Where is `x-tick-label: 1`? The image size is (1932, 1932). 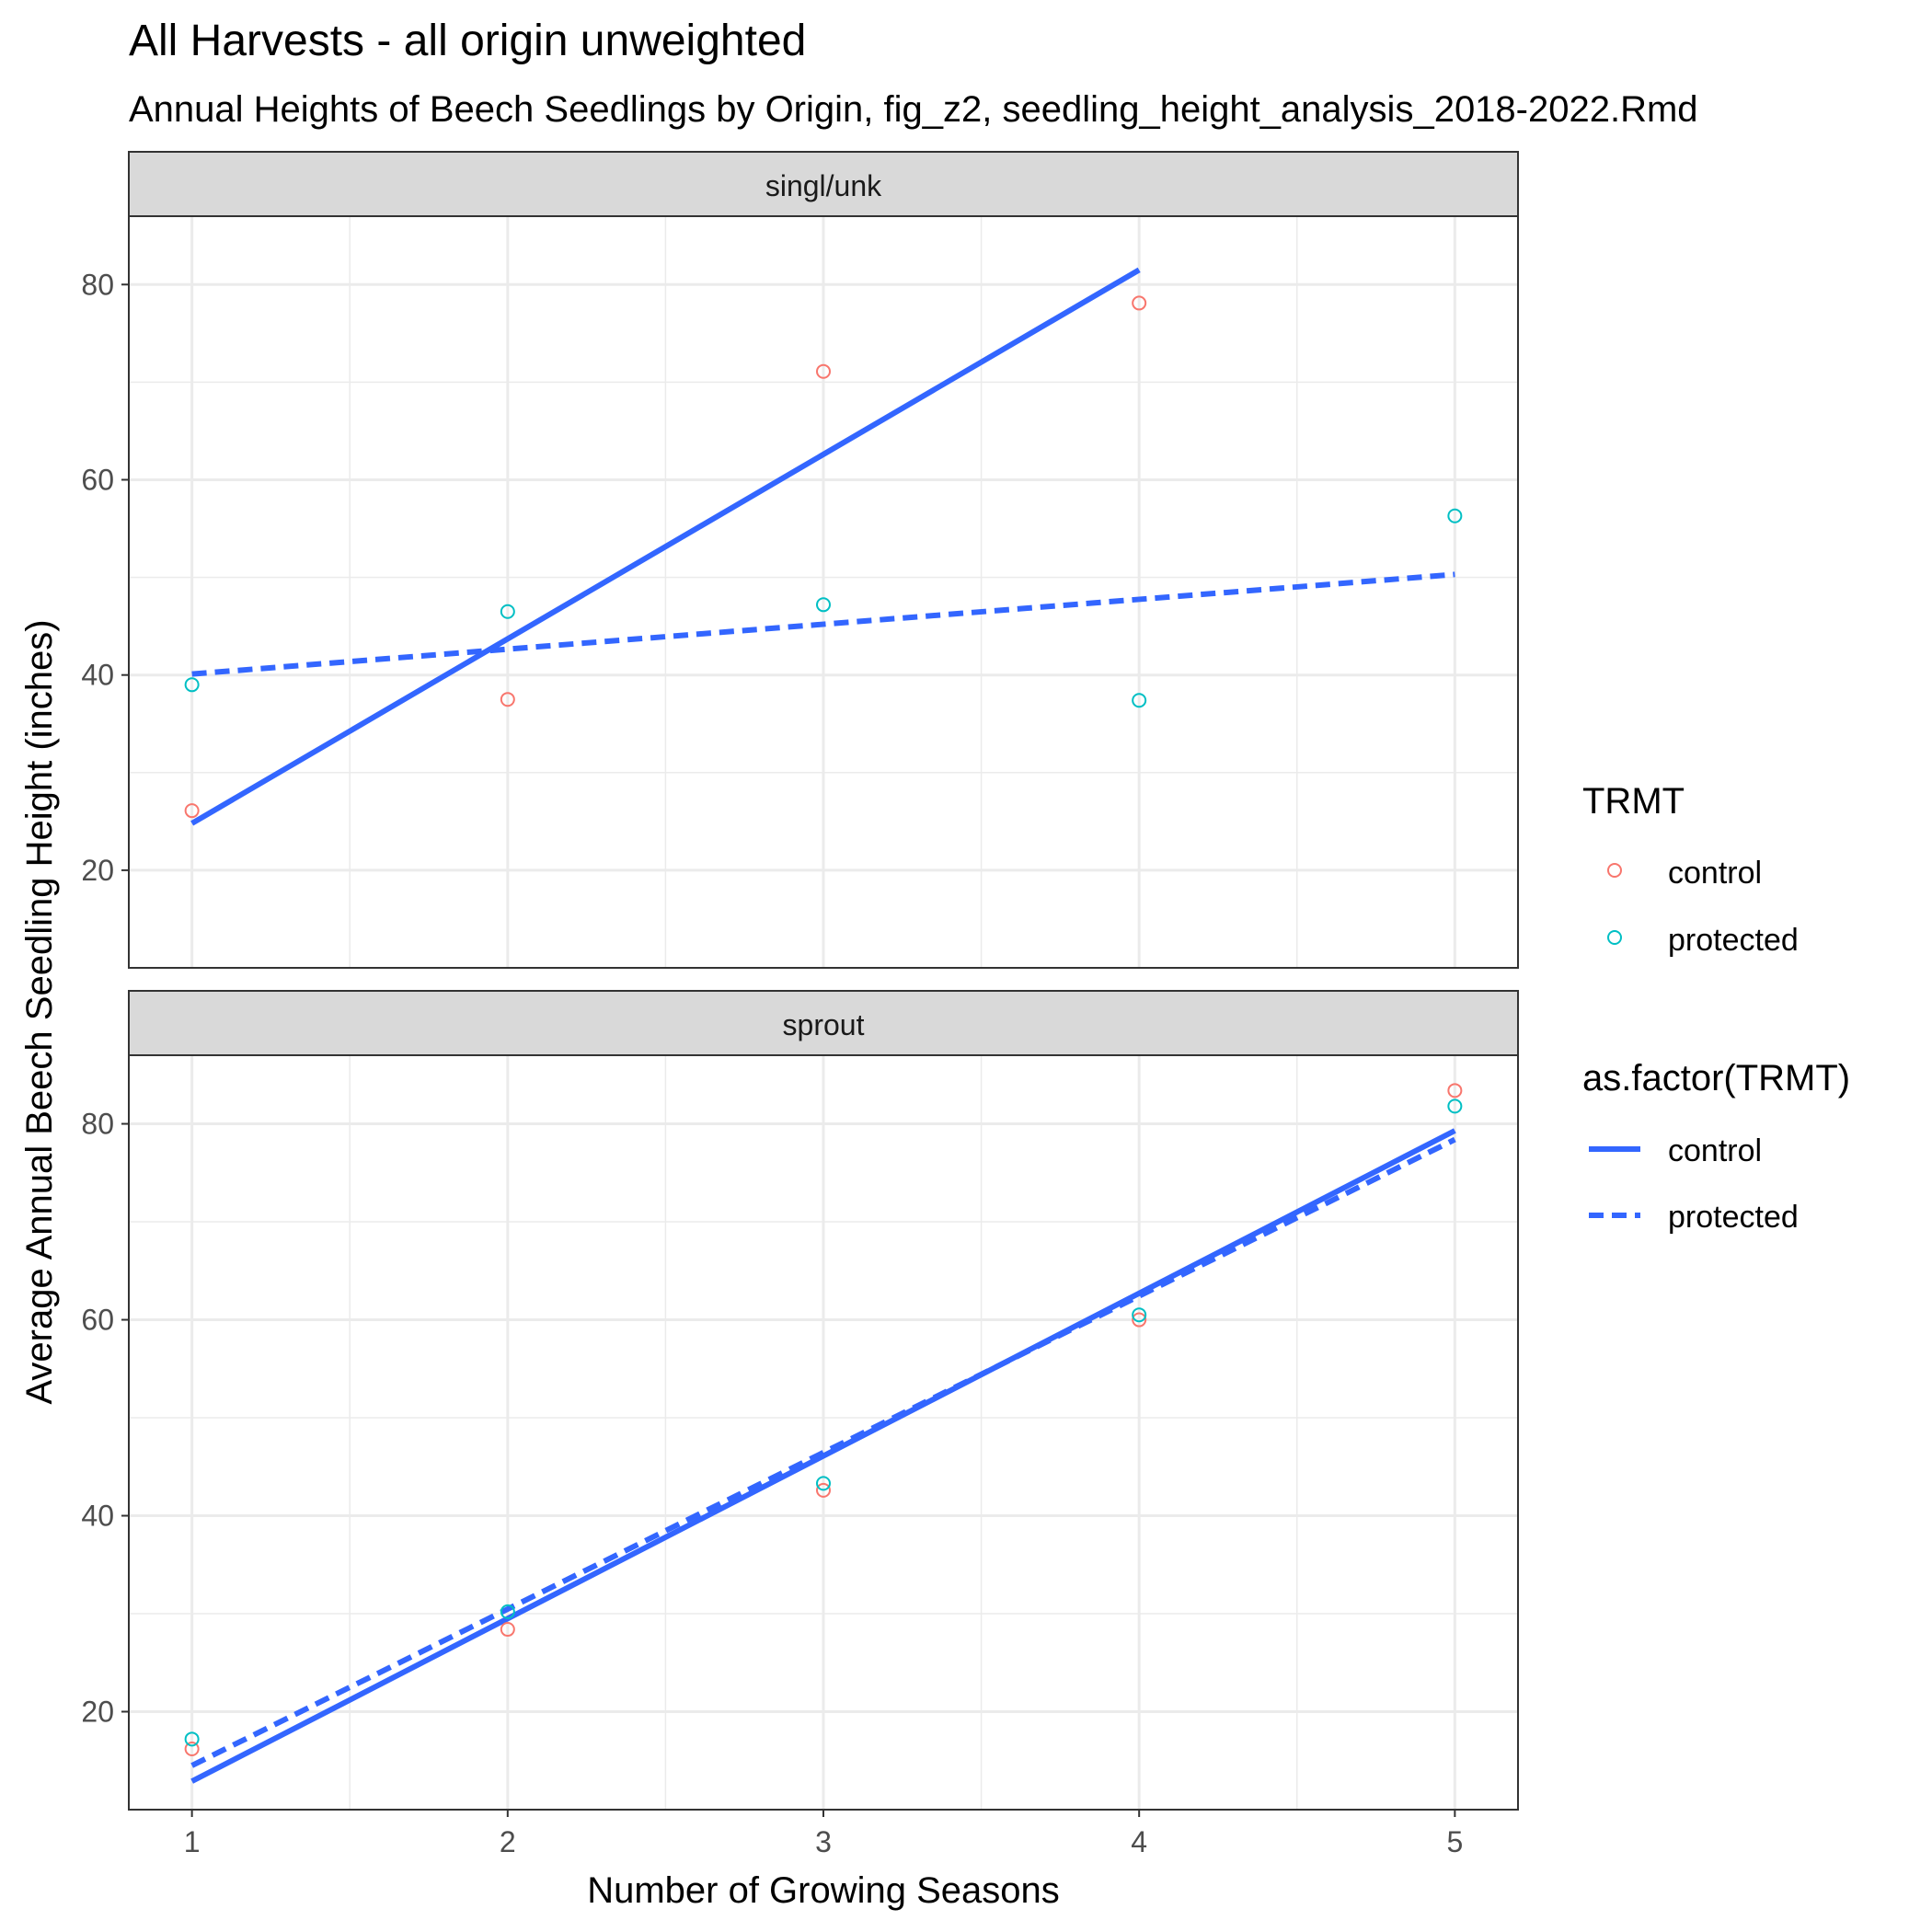 x-tick-label: 1 is located at coordinates (192, 1841).